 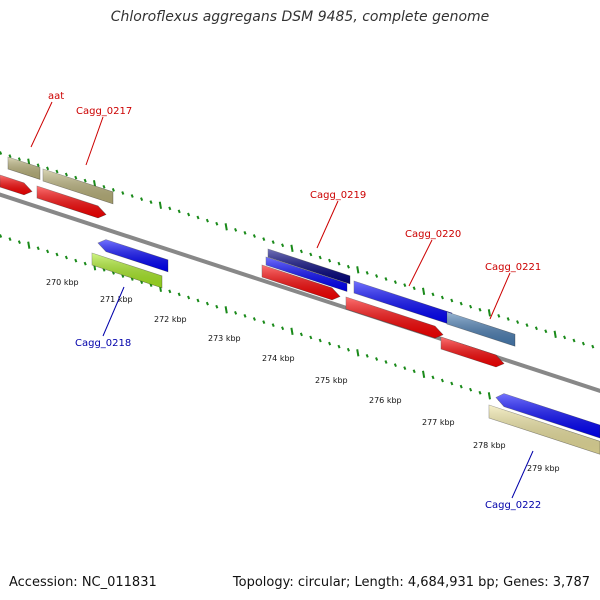 What do you see at coordinates (513, 505) in the screenshot?
I see `gene-label: Cagg_0222` at bounding box center [513, 505].